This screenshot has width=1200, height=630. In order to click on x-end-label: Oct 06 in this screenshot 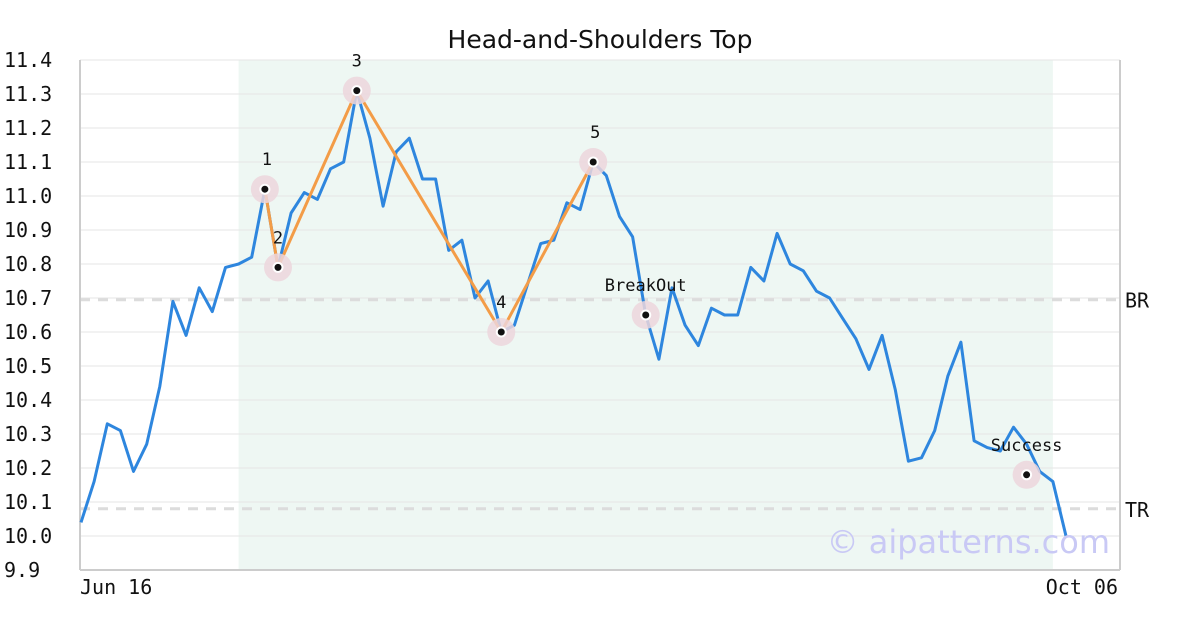, I will do `click(1082, 587)`.